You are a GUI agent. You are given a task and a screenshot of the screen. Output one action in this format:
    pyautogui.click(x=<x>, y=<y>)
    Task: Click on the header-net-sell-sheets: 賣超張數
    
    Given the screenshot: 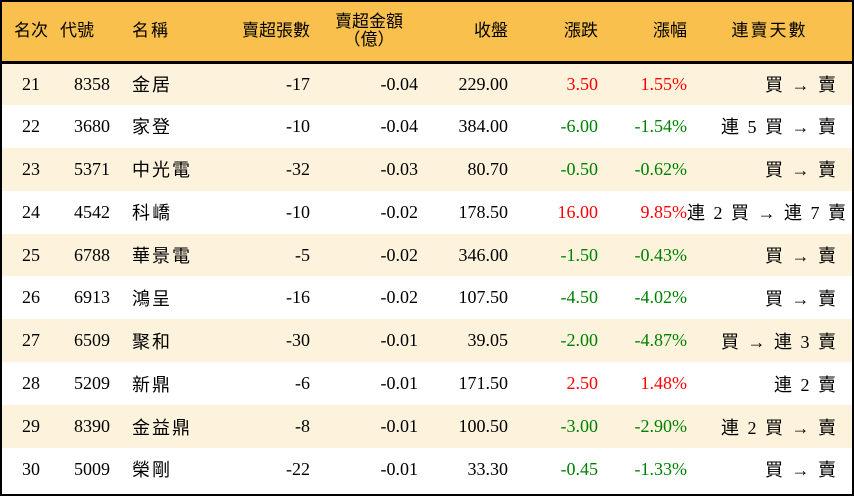 What is the action you would take?
    pyautogui.click(x=263, y=33)
    